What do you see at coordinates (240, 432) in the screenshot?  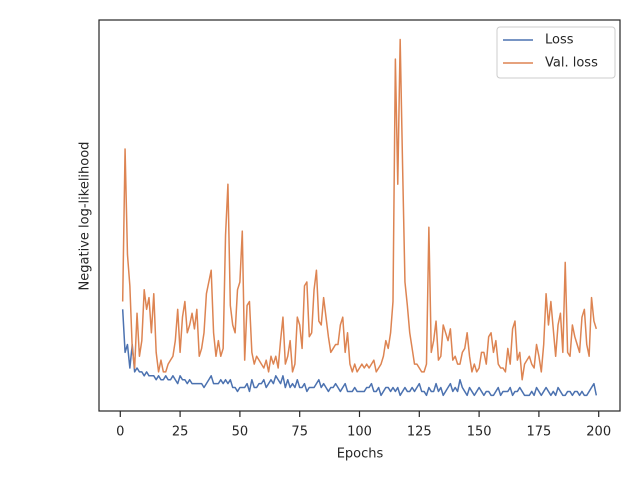 I see `x-tick-label: 50` at bounding box center [240, 432].